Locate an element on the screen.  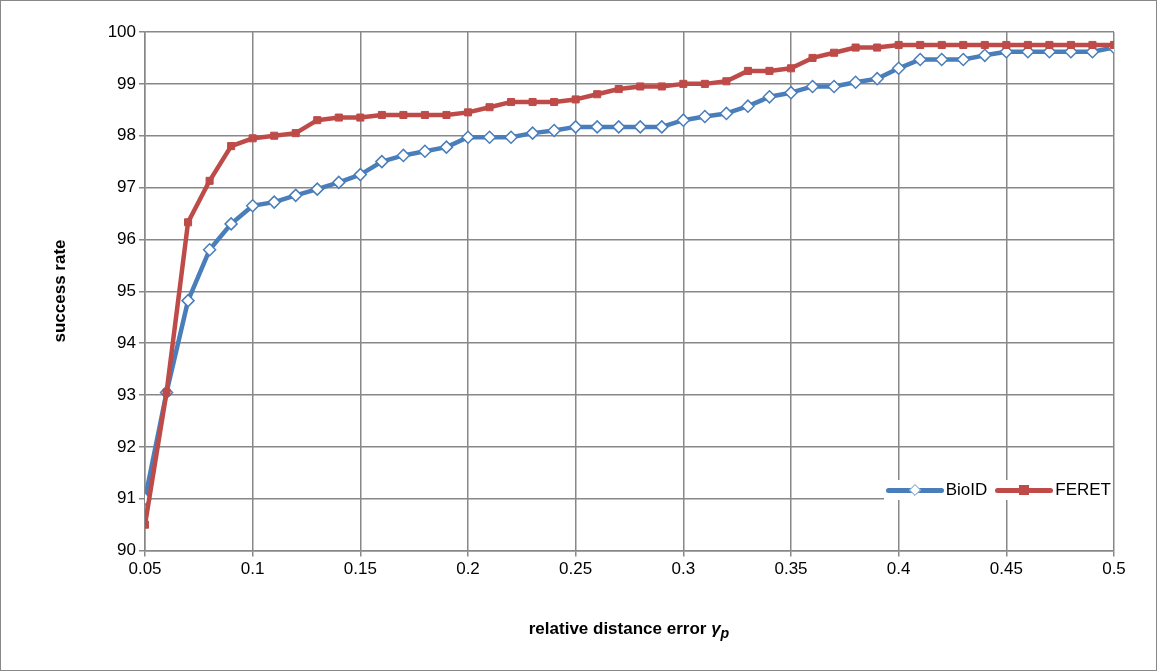
y-axis-title: success rate is located at coordinates (60, 291).